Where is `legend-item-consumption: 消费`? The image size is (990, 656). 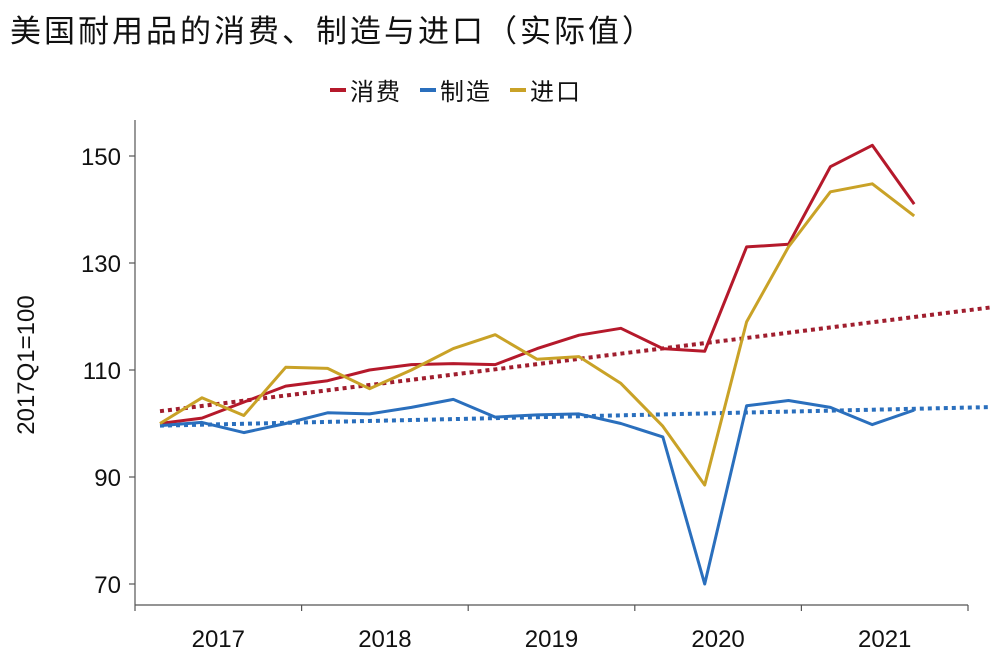 legend-item-consumption: 消费 is located at coordinates (366, 89).